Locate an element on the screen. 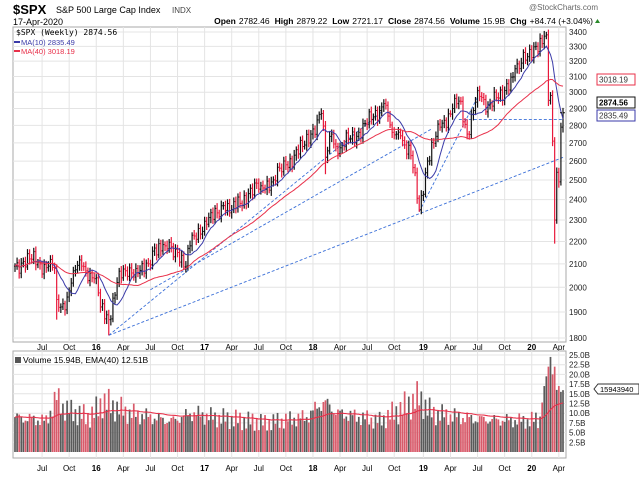 The height and width of the screenshot is (481, 639). volume-x-label: Apr is located at coordinates (123, 468).